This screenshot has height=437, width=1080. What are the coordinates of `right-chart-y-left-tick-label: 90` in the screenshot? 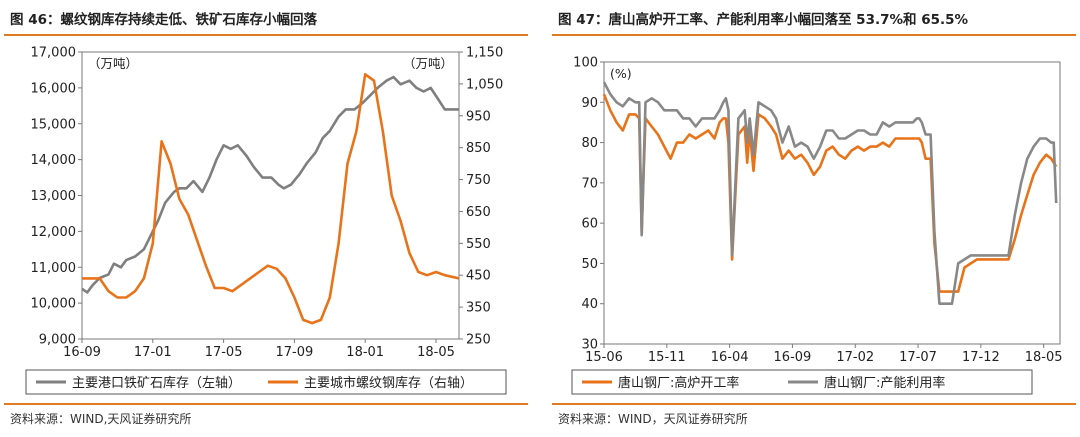 It's located at (589, 103).